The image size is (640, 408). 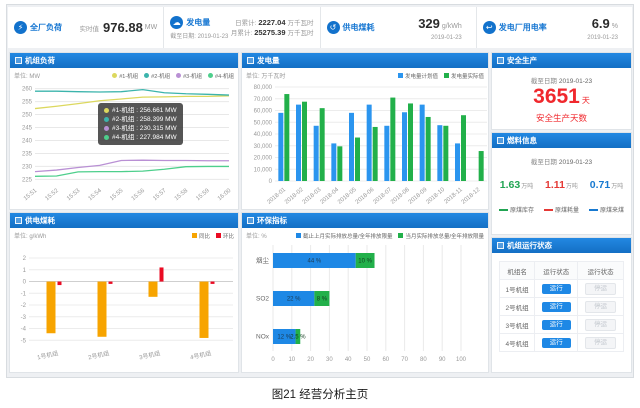 I want to click on svg-text: -5, so click(x=24, y=341).